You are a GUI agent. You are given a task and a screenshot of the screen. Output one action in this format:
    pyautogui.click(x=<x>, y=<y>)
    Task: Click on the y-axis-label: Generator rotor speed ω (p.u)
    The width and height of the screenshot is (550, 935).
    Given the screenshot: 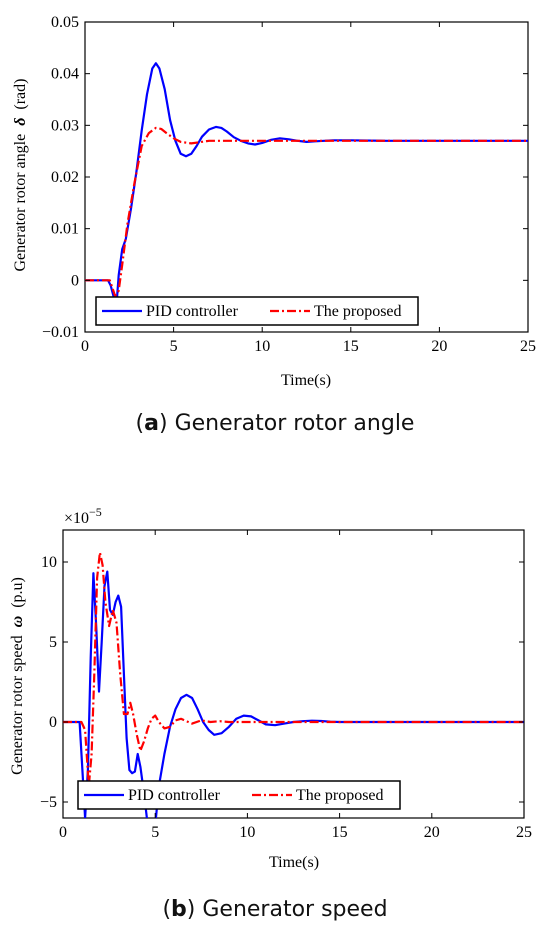 What is the action you would take?
    pyautogui.click(x=17, y=676)
    